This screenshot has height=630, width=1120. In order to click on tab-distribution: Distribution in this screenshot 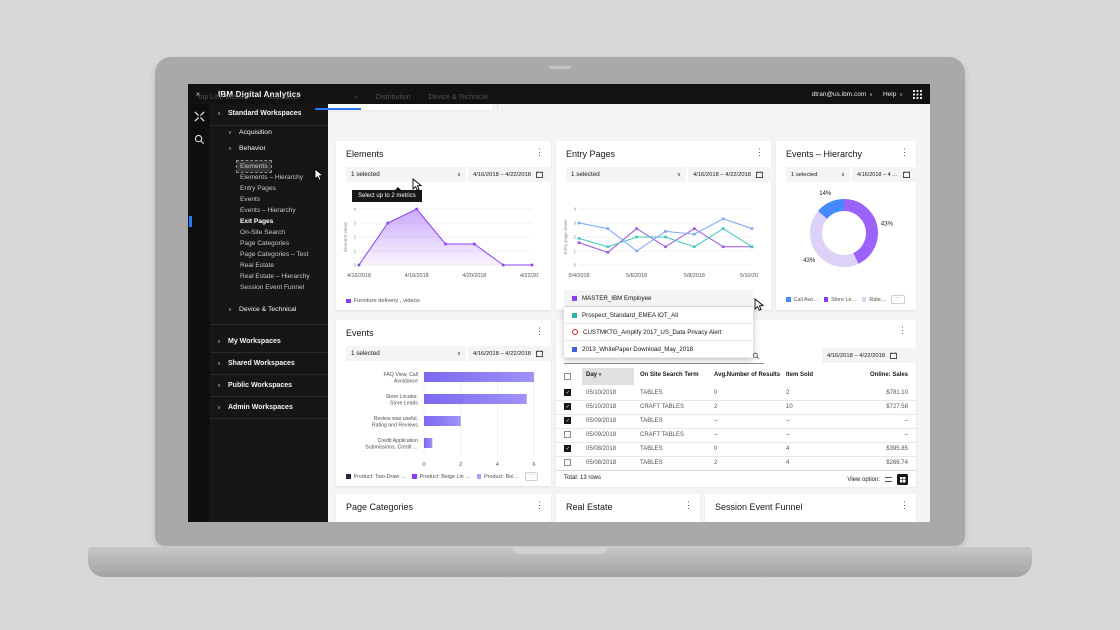, I will do `click(393, 97)`.